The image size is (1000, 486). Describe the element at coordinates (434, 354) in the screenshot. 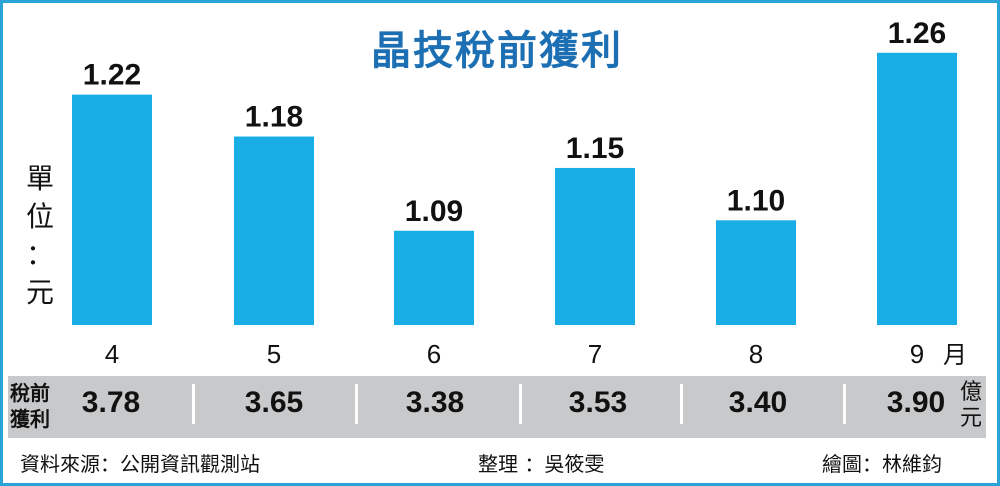

I see `x-tick-label-6: 6` at that location.